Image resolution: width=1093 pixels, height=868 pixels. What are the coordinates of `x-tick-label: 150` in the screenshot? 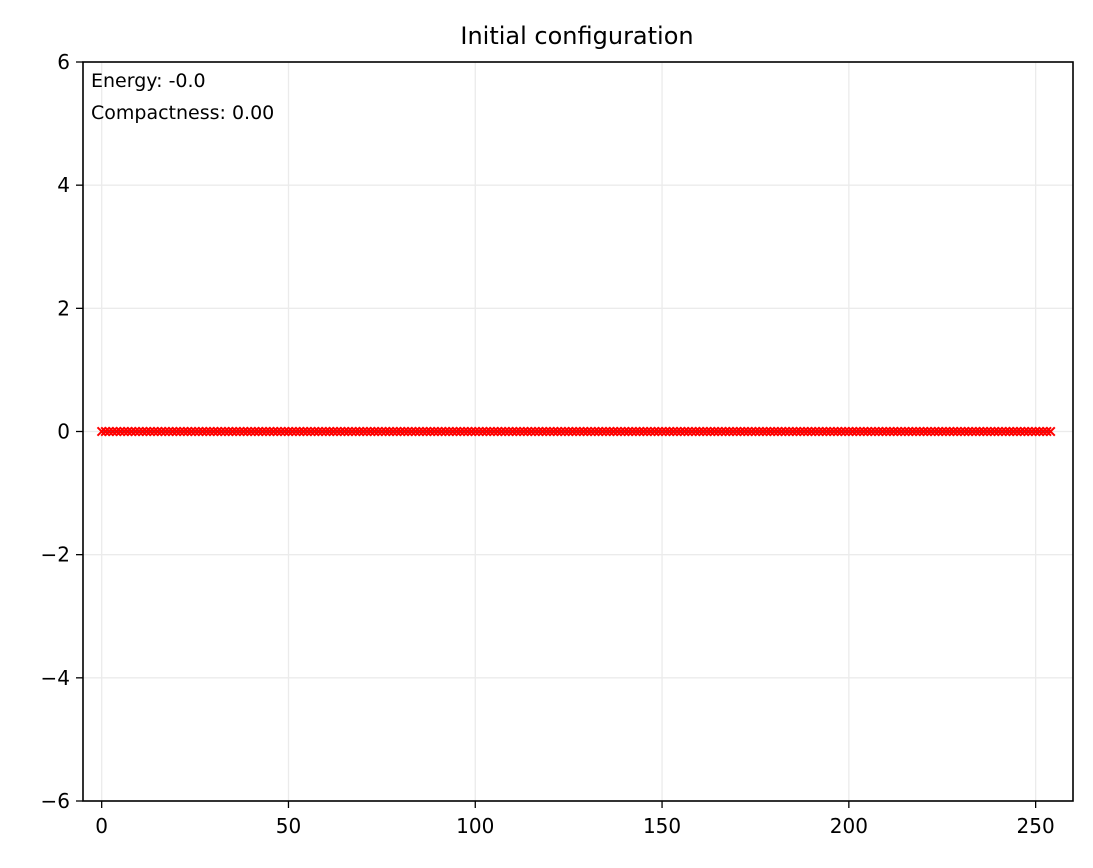 It's located at (662, 826).